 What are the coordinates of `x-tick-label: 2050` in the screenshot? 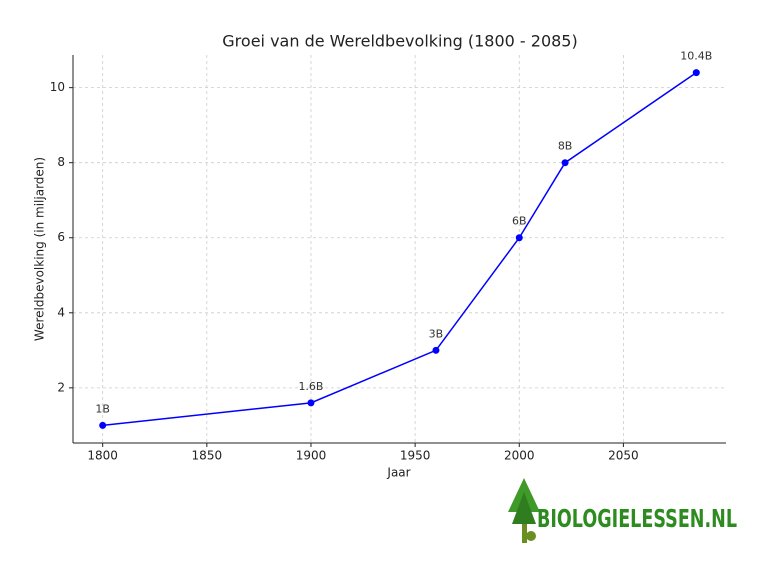 It's located at (623, 456).